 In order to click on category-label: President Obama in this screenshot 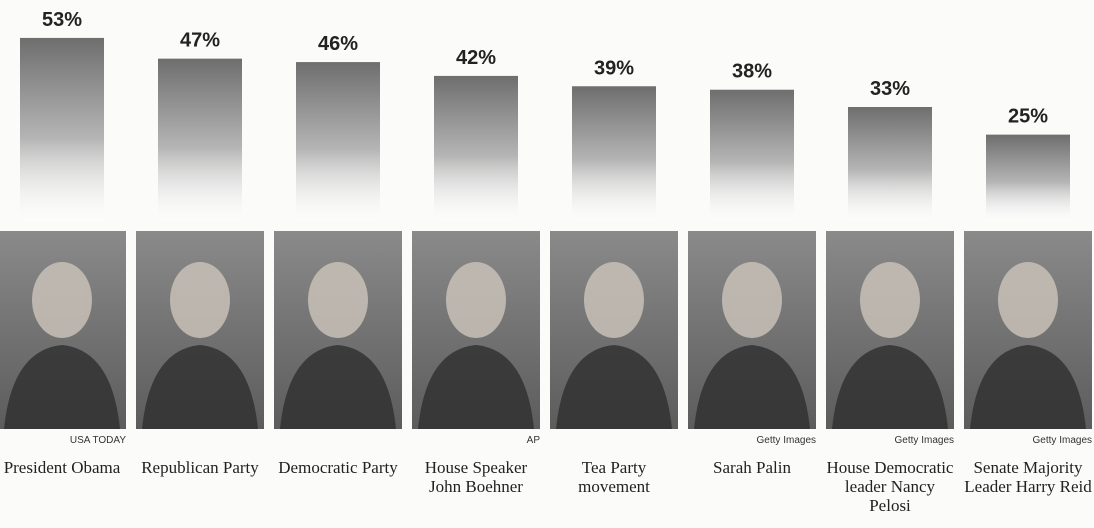, I will do `click(62, 467)`.